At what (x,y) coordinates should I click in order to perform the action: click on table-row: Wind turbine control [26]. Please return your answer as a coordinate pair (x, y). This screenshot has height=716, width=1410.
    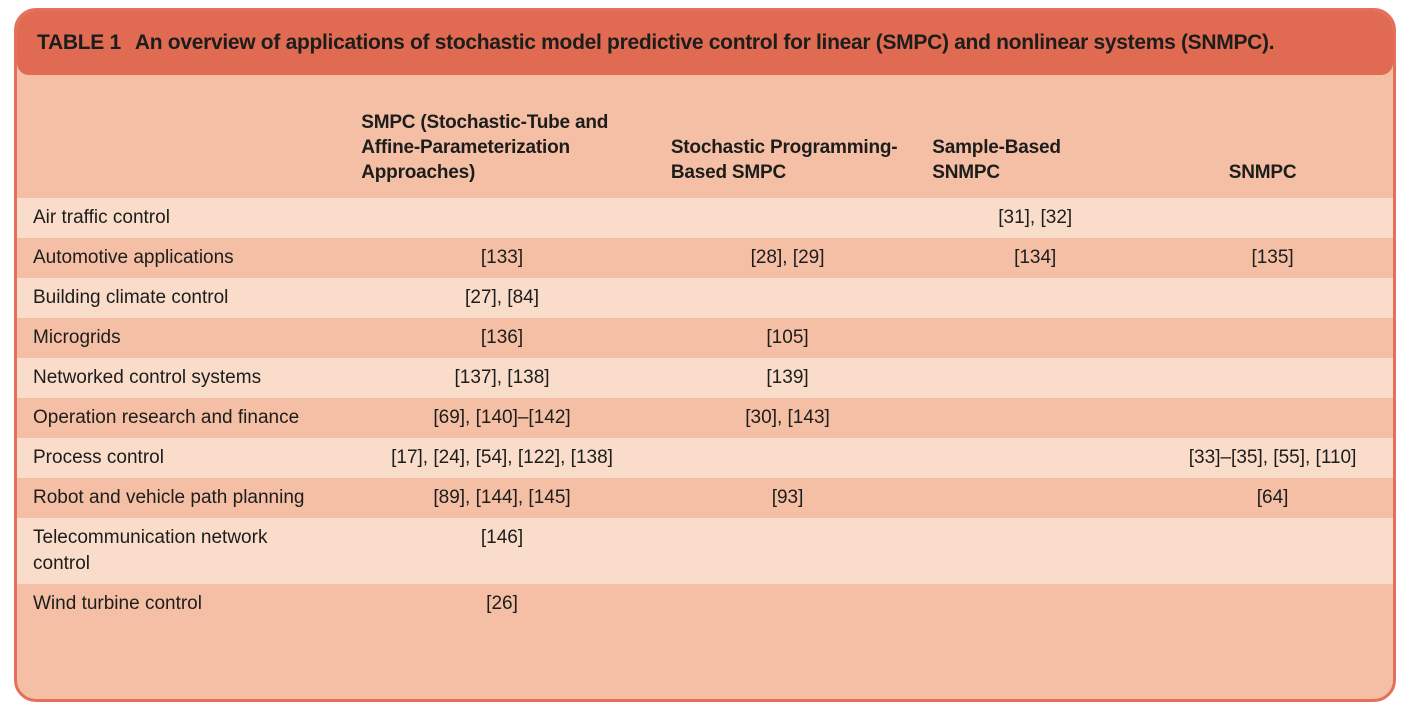
    Looking at the image, I should click on (705, 604).